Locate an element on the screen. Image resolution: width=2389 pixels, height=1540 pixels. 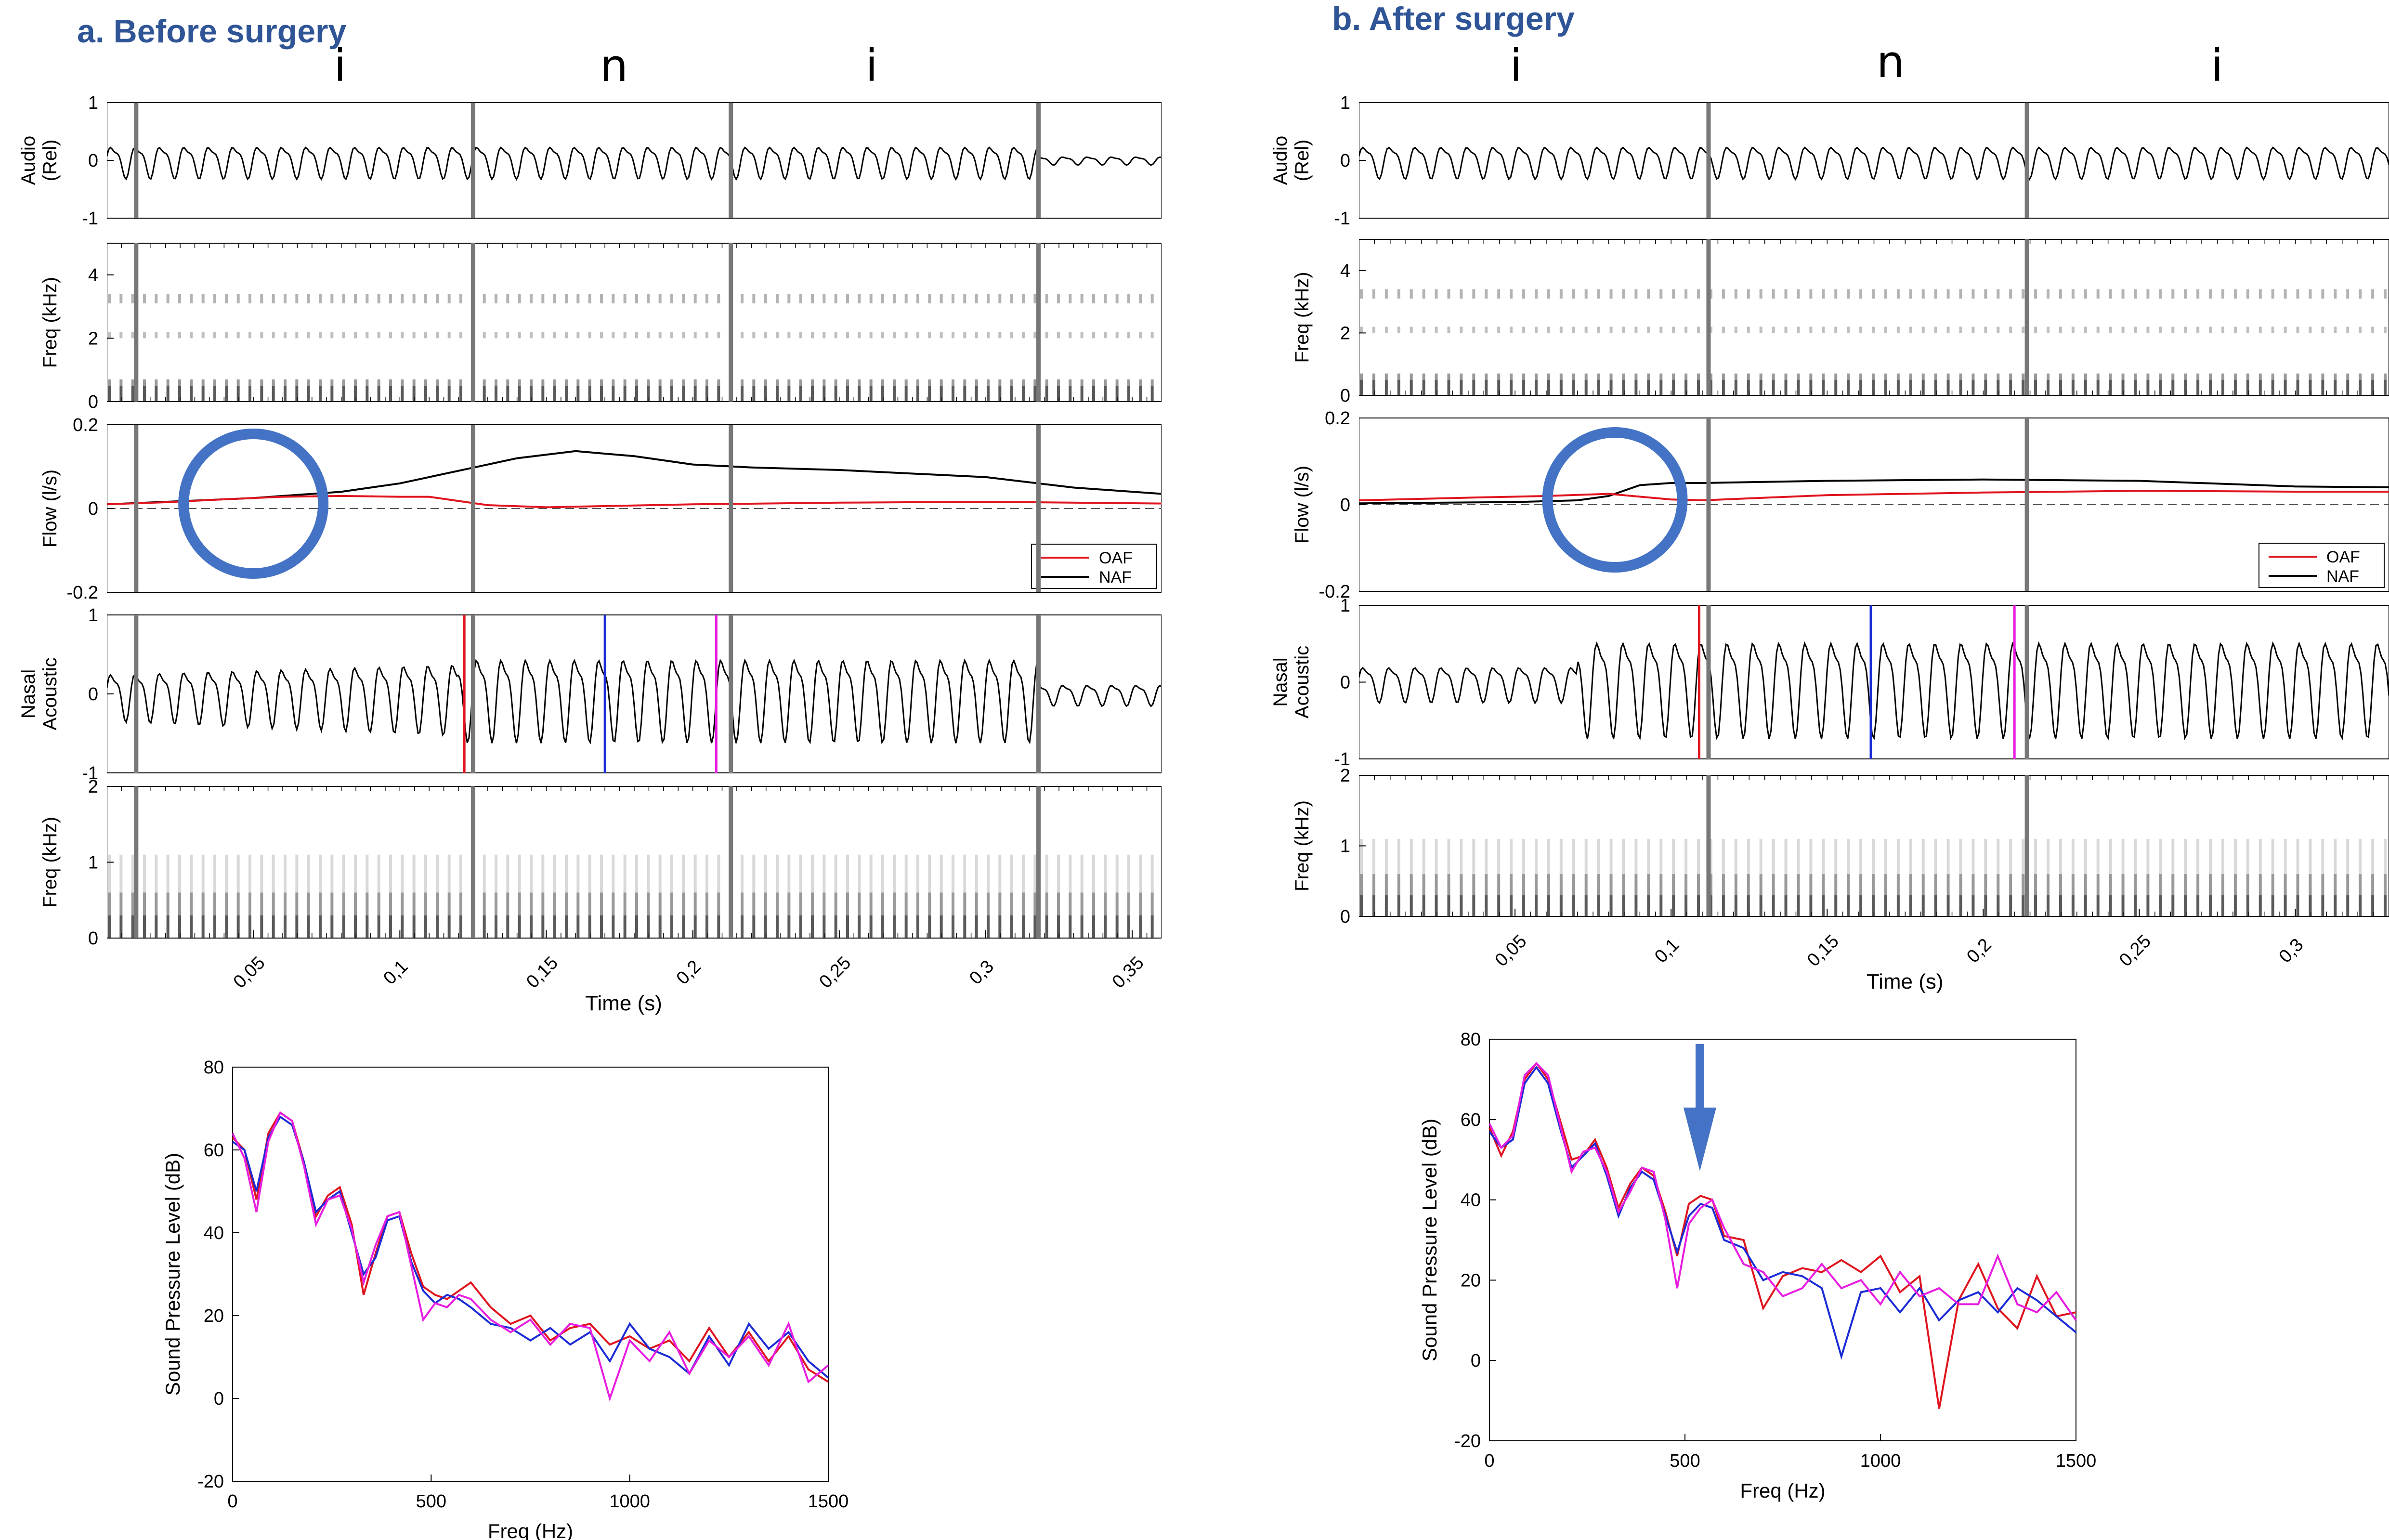
spectrum-ytick-label: 40 is located at coordinates (1471, 1200).